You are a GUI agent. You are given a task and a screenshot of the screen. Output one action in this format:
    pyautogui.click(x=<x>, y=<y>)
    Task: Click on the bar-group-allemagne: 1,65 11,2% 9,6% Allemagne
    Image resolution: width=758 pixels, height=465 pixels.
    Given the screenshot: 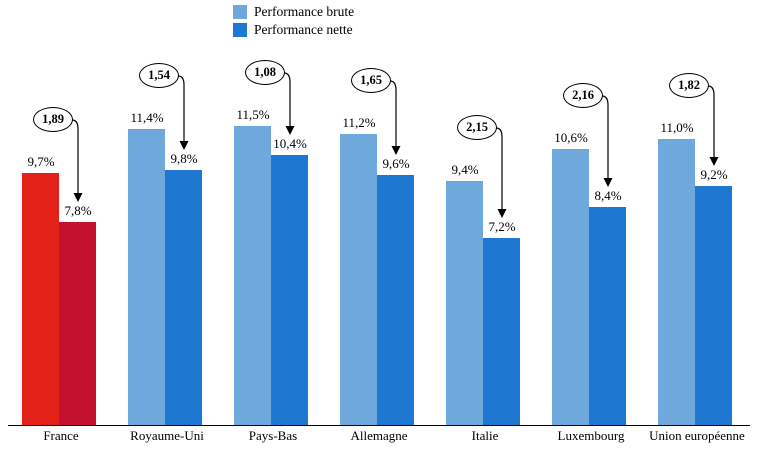 What is the action you would take?
    pyautogui.click(x=379, y=221)
    